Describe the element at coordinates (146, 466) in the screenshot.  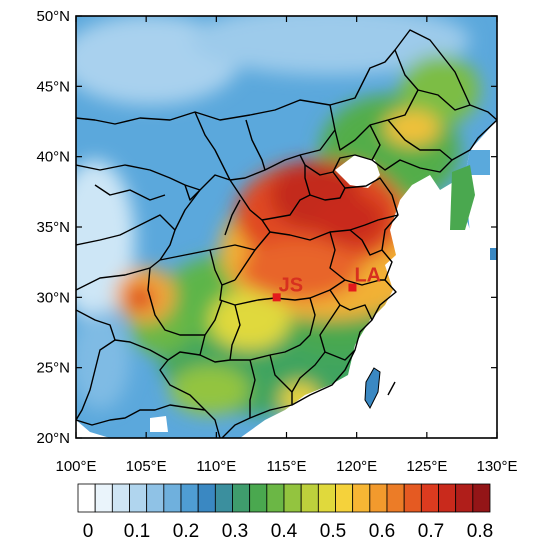
I see `lon-label: 105°E` at that location.